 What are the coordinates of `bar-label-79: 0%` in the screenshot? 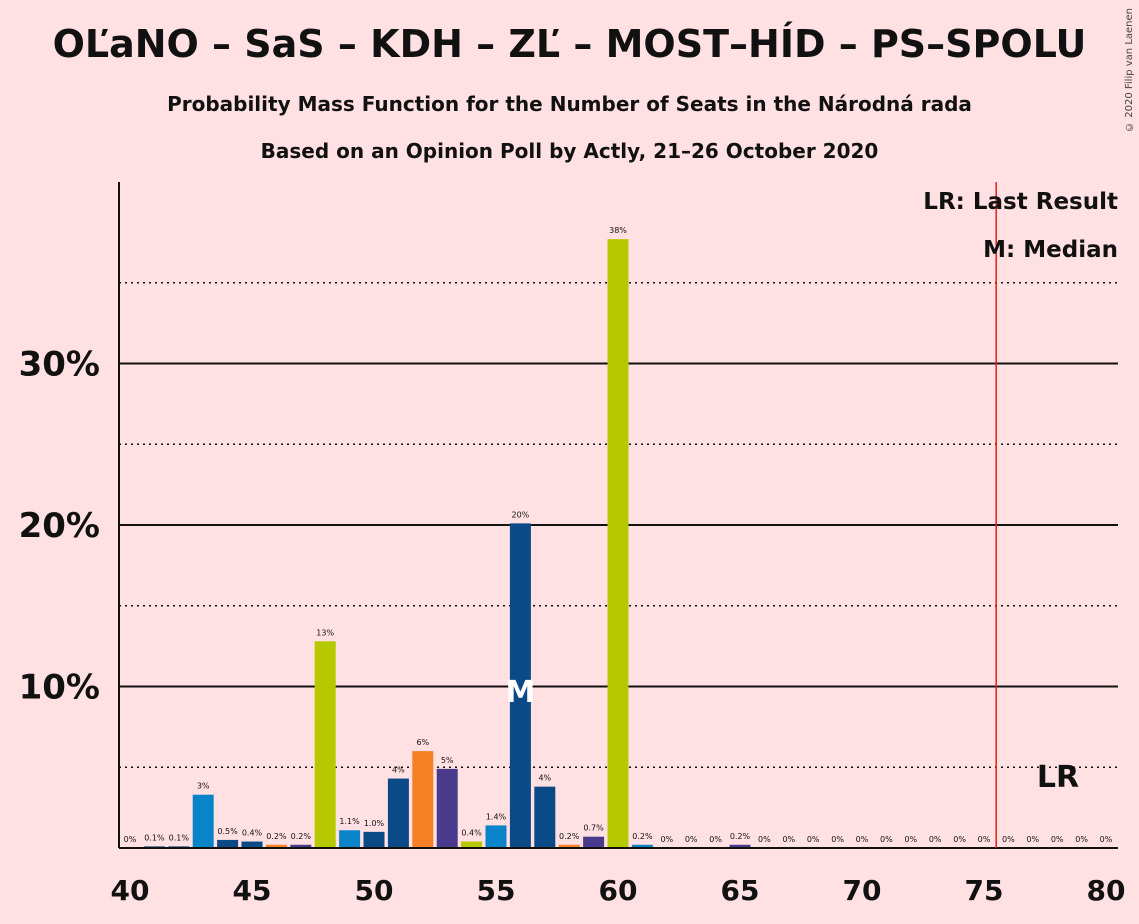 It's located at (1081, 839).